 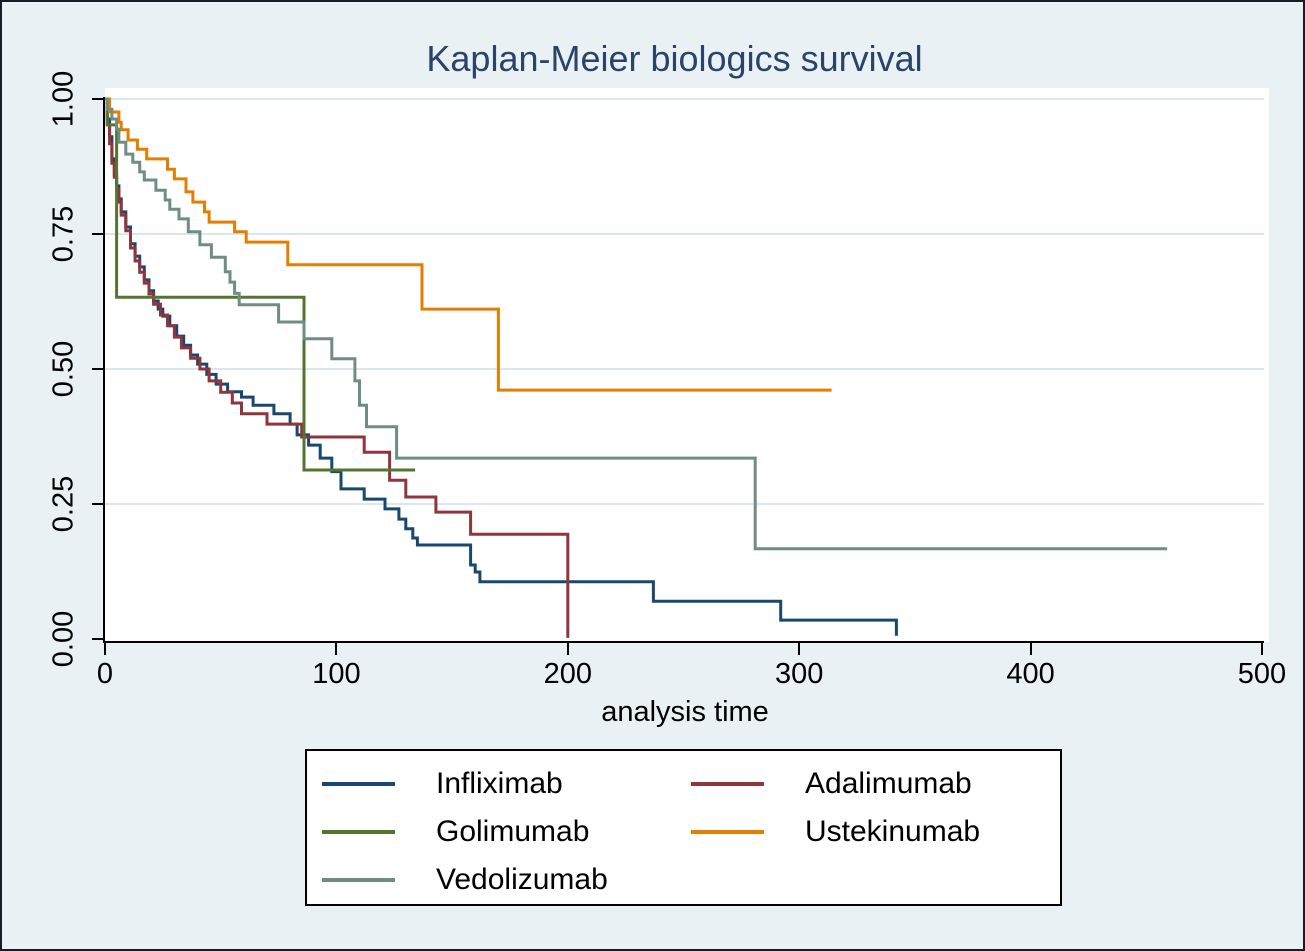 What do you see at coordinates (674, 58) in the screenshot?
I see `chart-title: Kaplan-Meier biologics survival` at bounding box center [674, 58].